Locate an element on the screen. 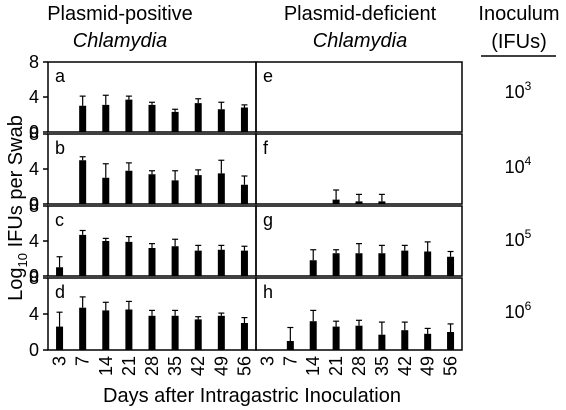 This screenshot has width=566, height=410. inoculum-row-3: 105 is located at coordinates (518, 238).